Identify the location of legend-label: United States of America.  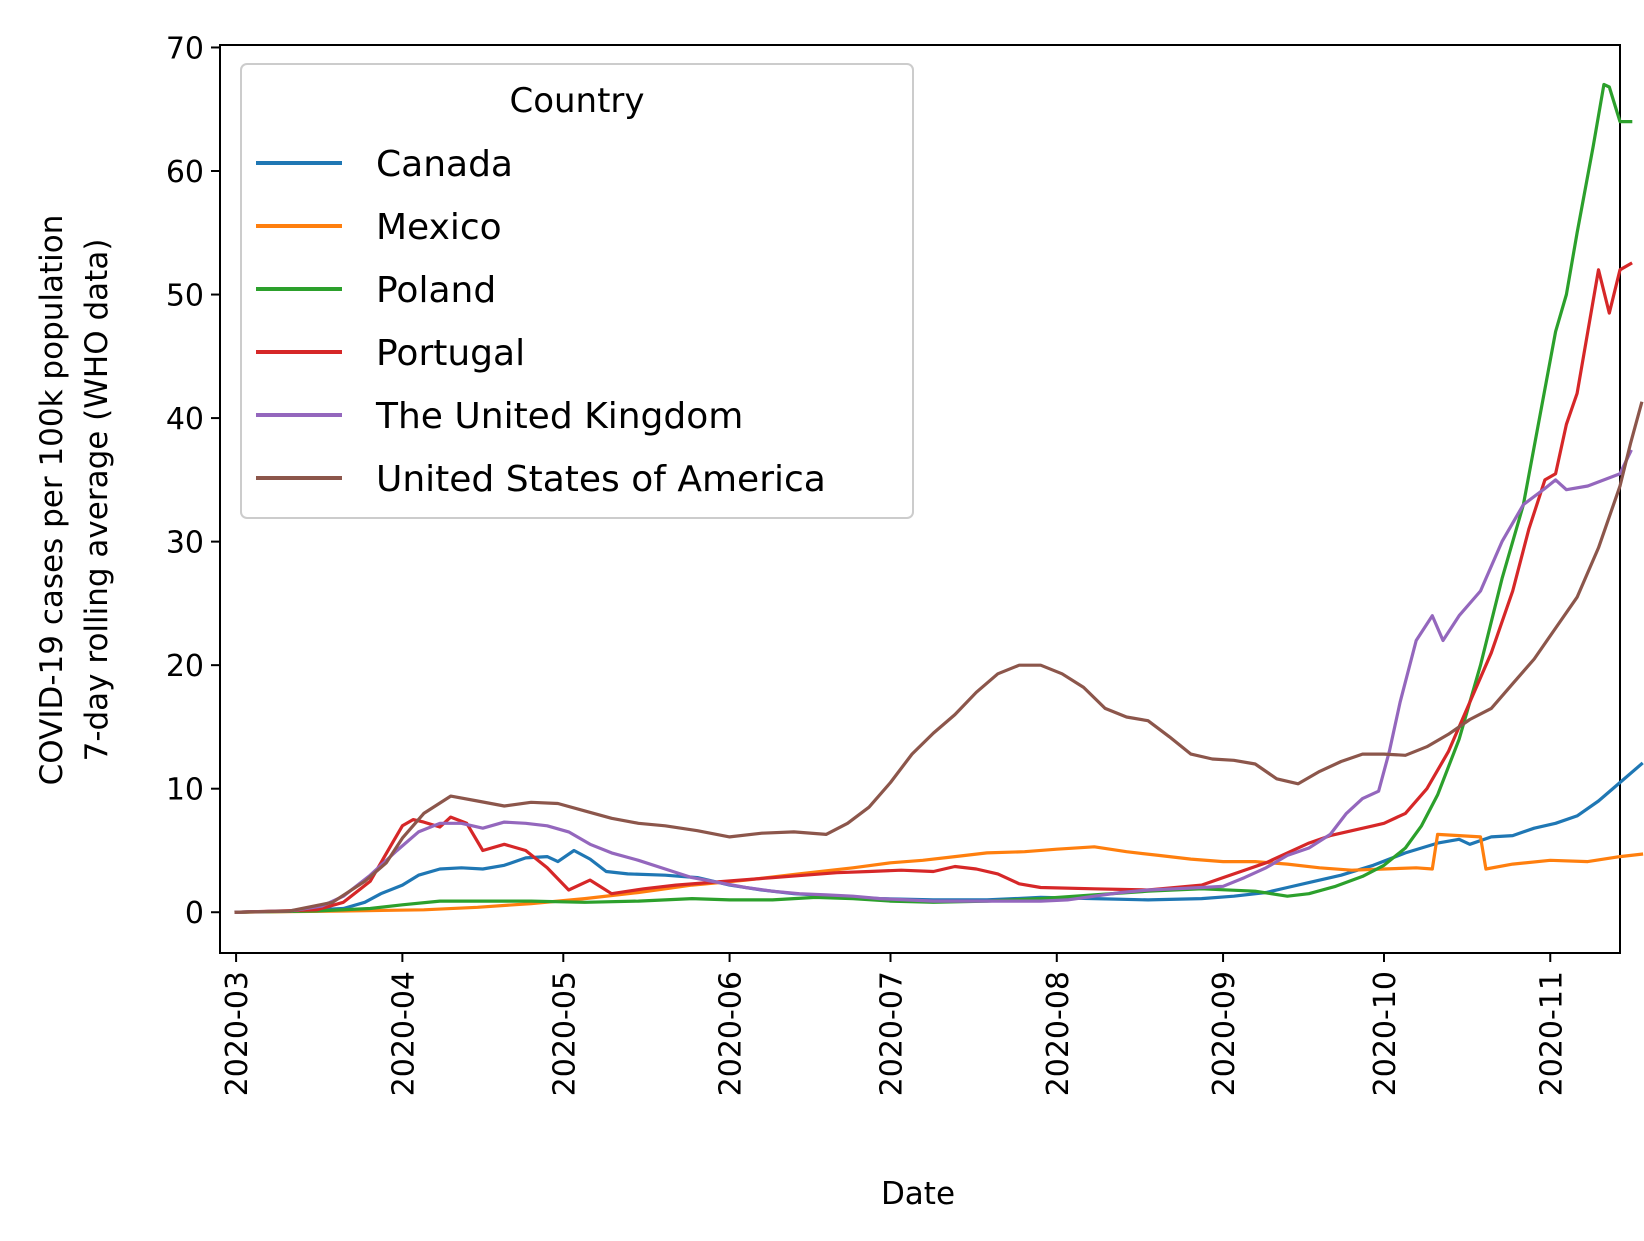
(601, 479).